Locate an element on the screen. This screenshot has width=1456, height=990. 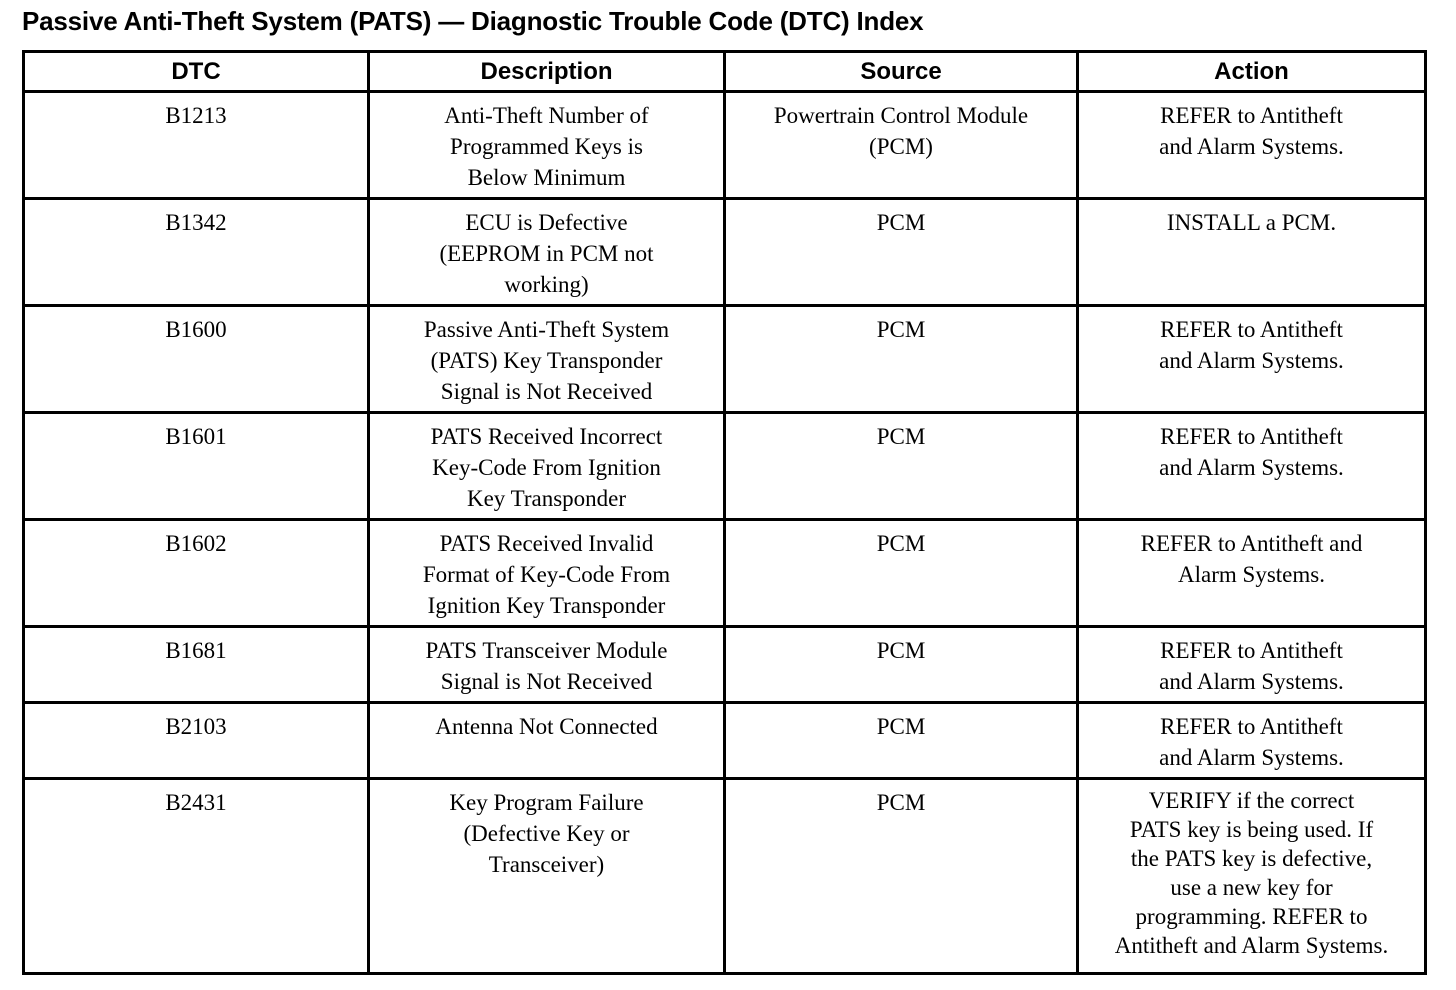
description-cell: Antenna Not Connected is located at coordinates (546, 740).